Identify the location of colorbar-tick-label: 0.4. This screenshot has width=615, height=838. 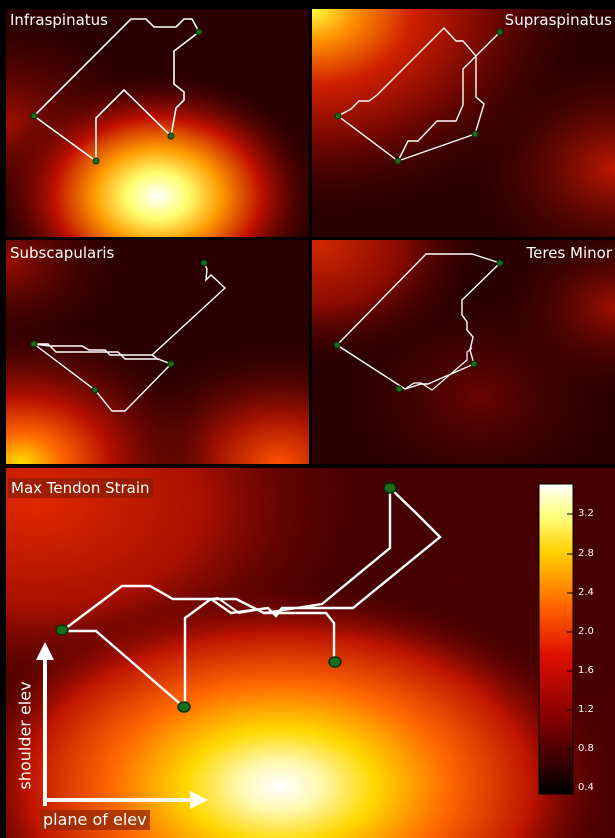
(586, 787).